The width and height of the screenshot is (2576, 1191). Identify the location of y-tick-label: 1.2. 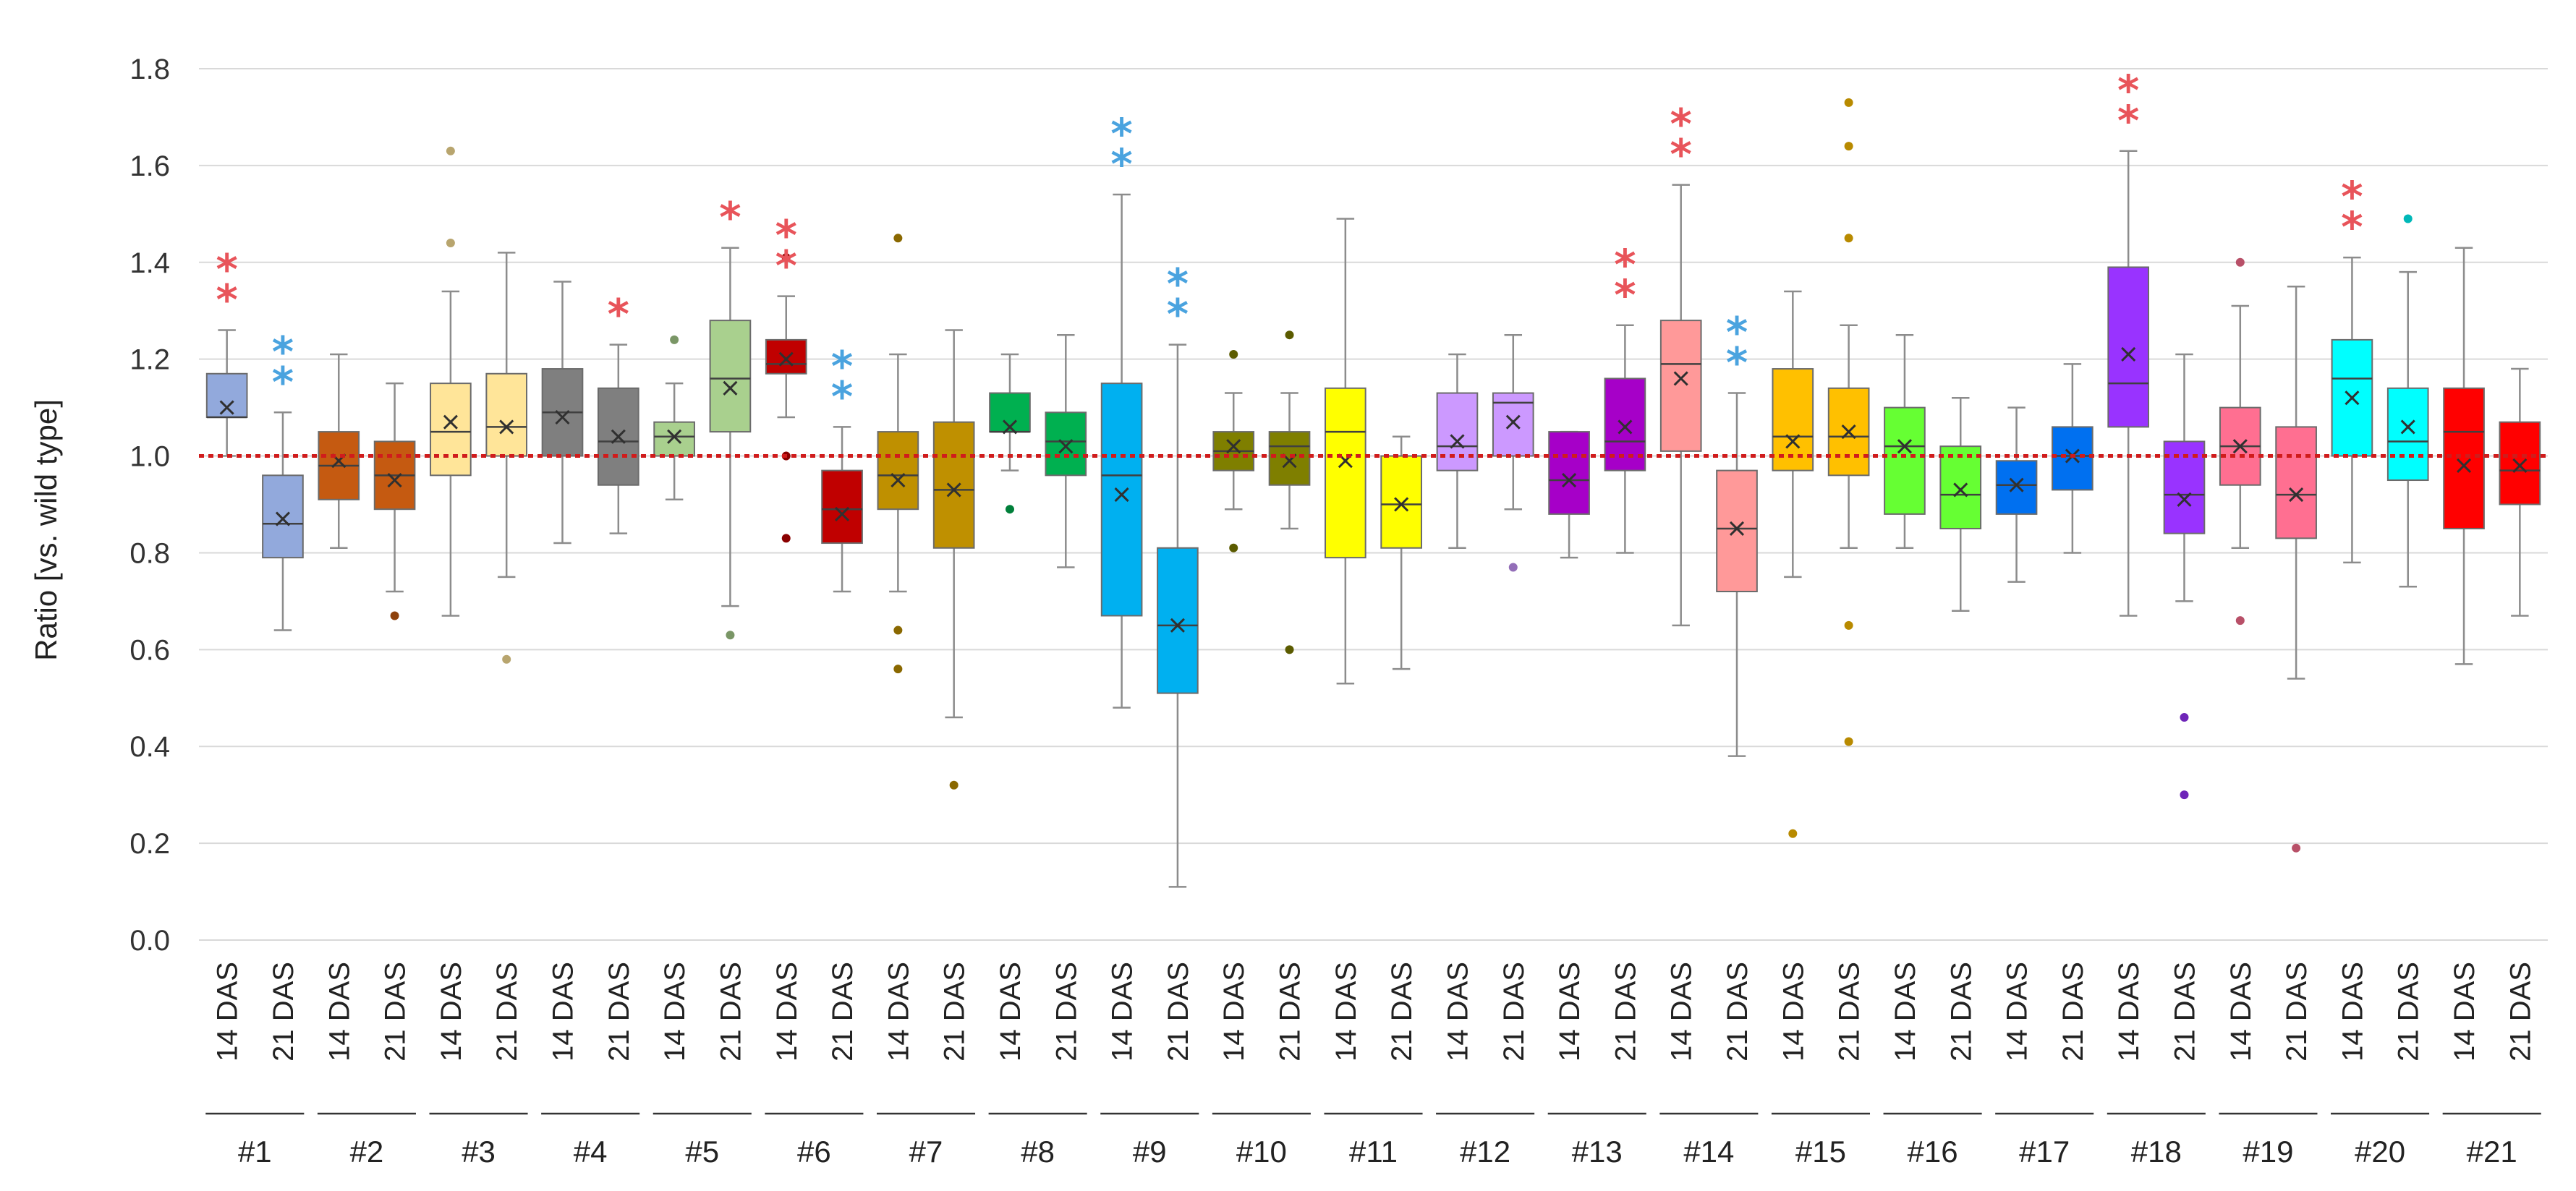
(149, 360).